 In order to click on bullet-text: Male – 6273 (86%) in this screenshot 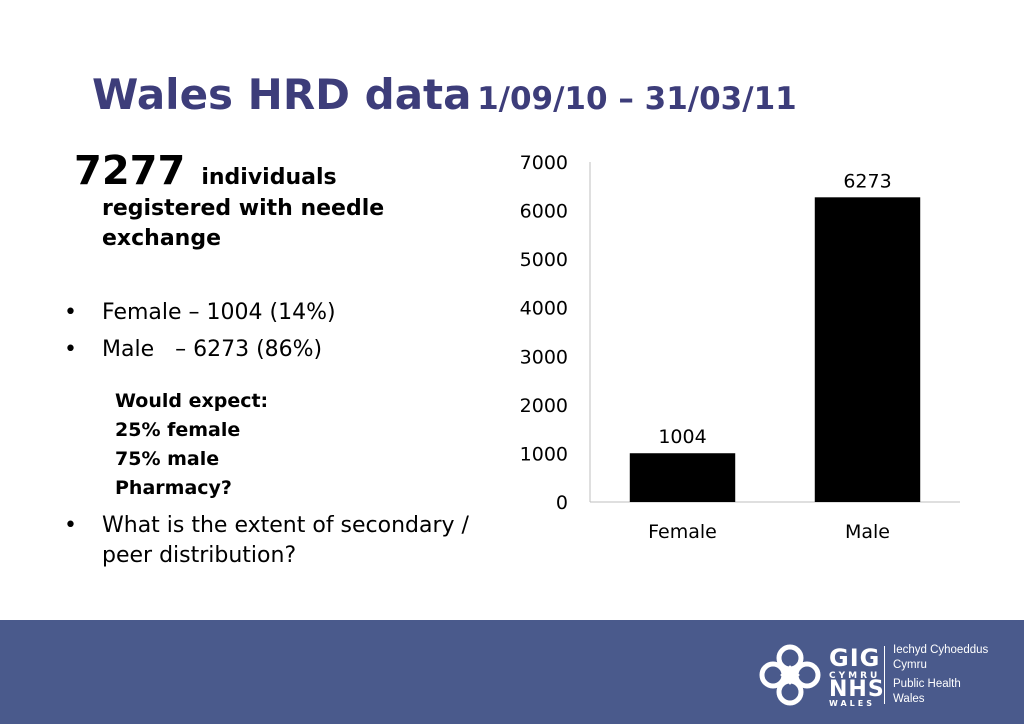, I will do `click(212, 349)`.